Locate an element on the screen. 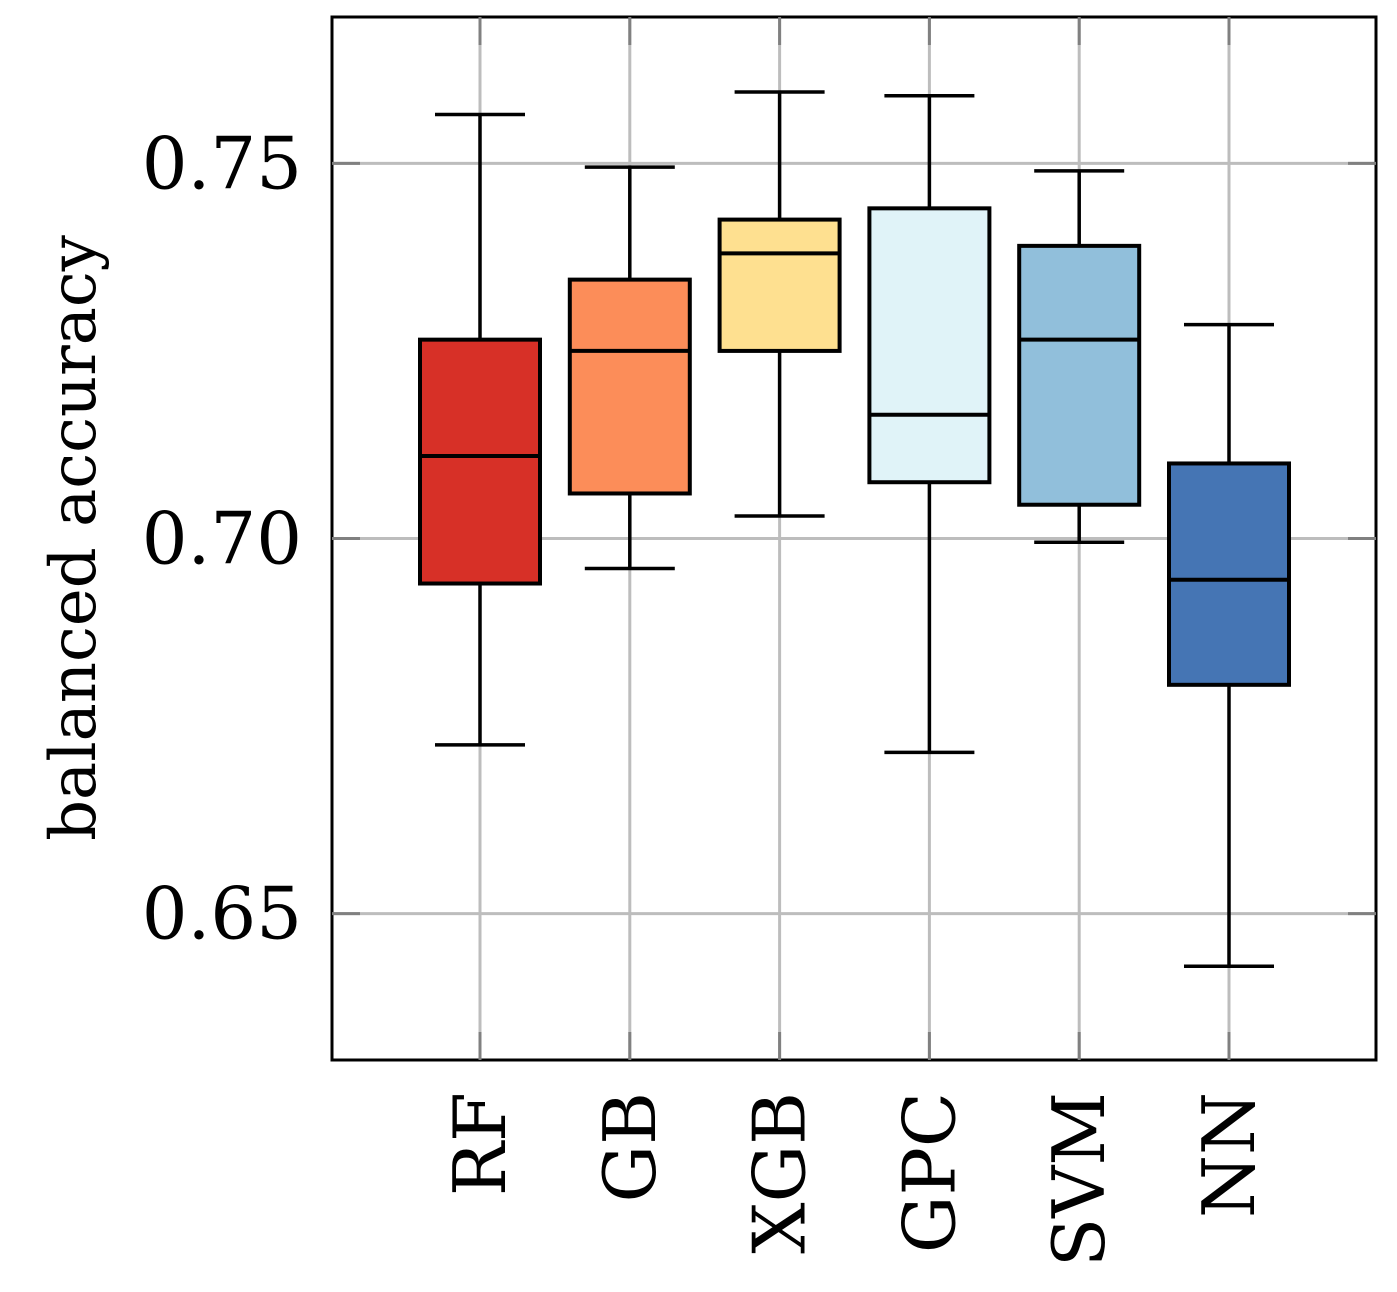 The height and width of the screenshot is (1292, 1397). box-gpc is located at coordinates (929, 424).